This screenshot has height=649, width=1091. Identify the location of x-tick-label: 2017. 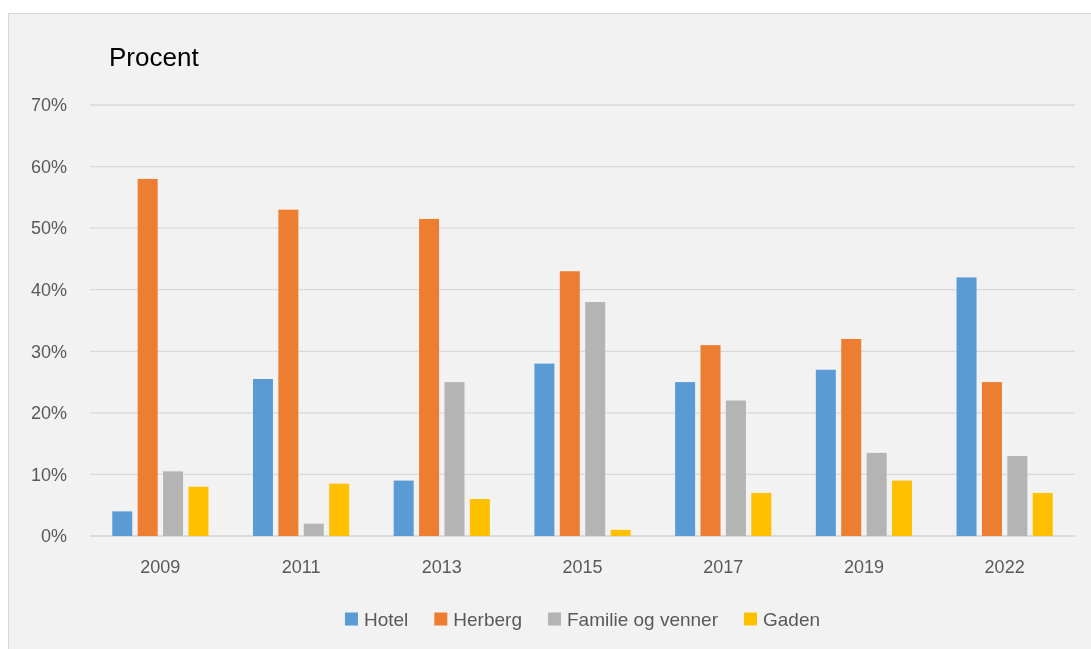
(723, 567).